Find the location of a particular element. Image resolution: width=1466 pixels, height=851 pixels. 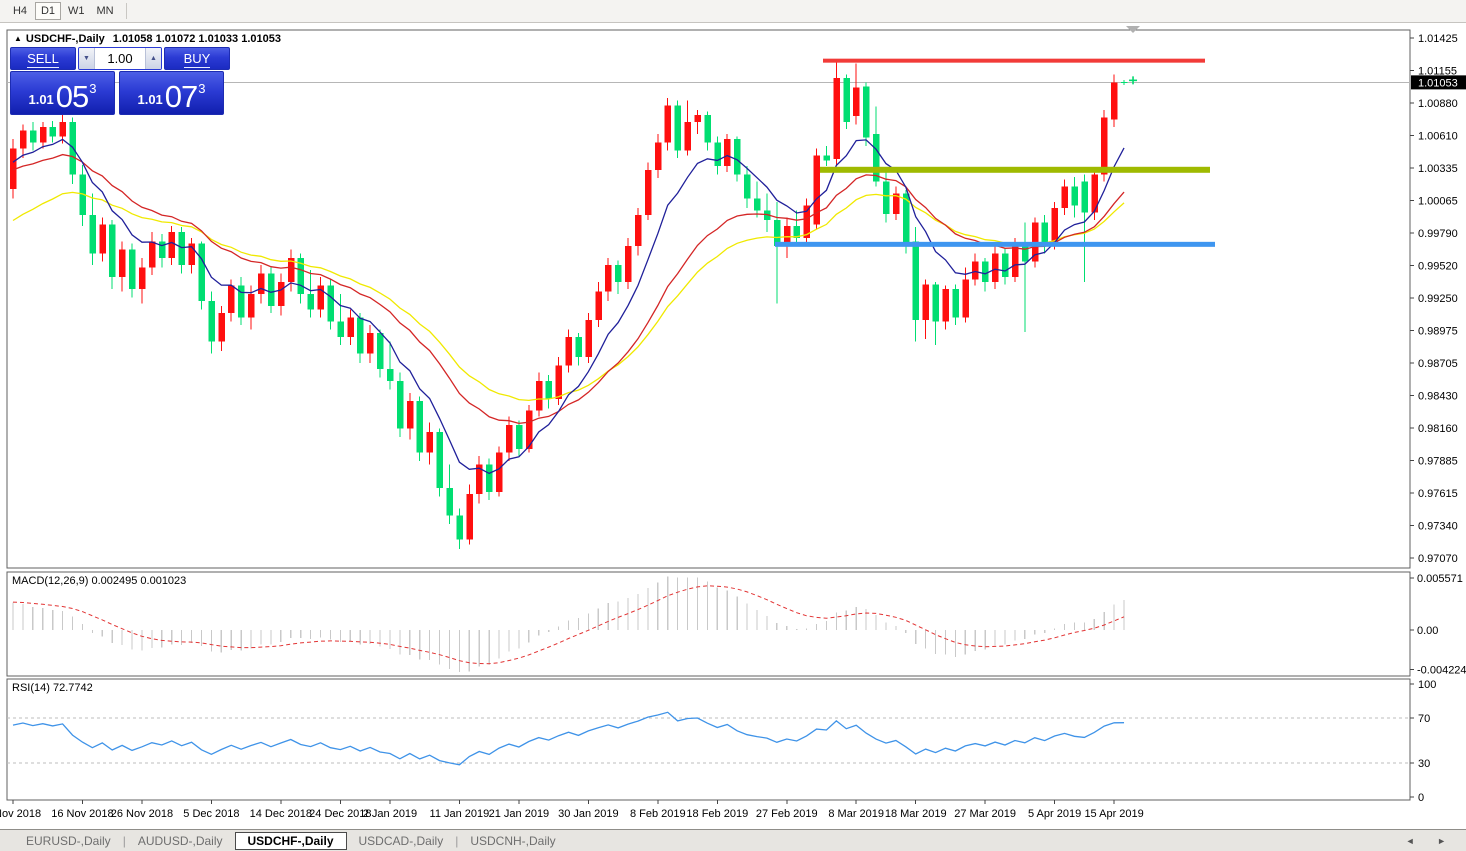

symbol-collapse-icon: ▲ is located at coordinates (18, 38).